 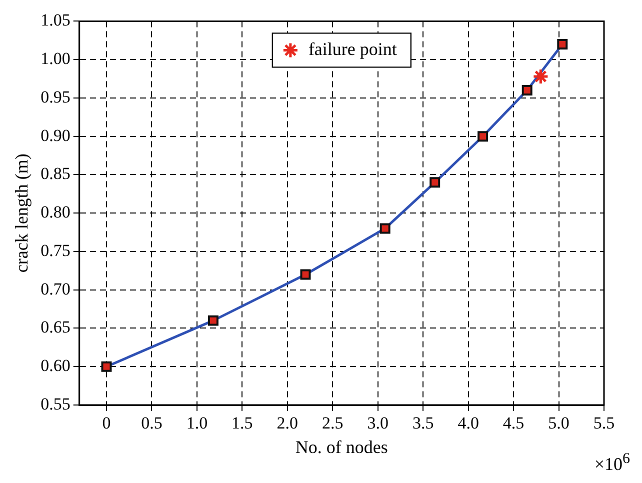 What do you see at coordinates (604, 423) in the screenshot?
I see `x-tick-label: 5.5` at bounding box center [604, 423].